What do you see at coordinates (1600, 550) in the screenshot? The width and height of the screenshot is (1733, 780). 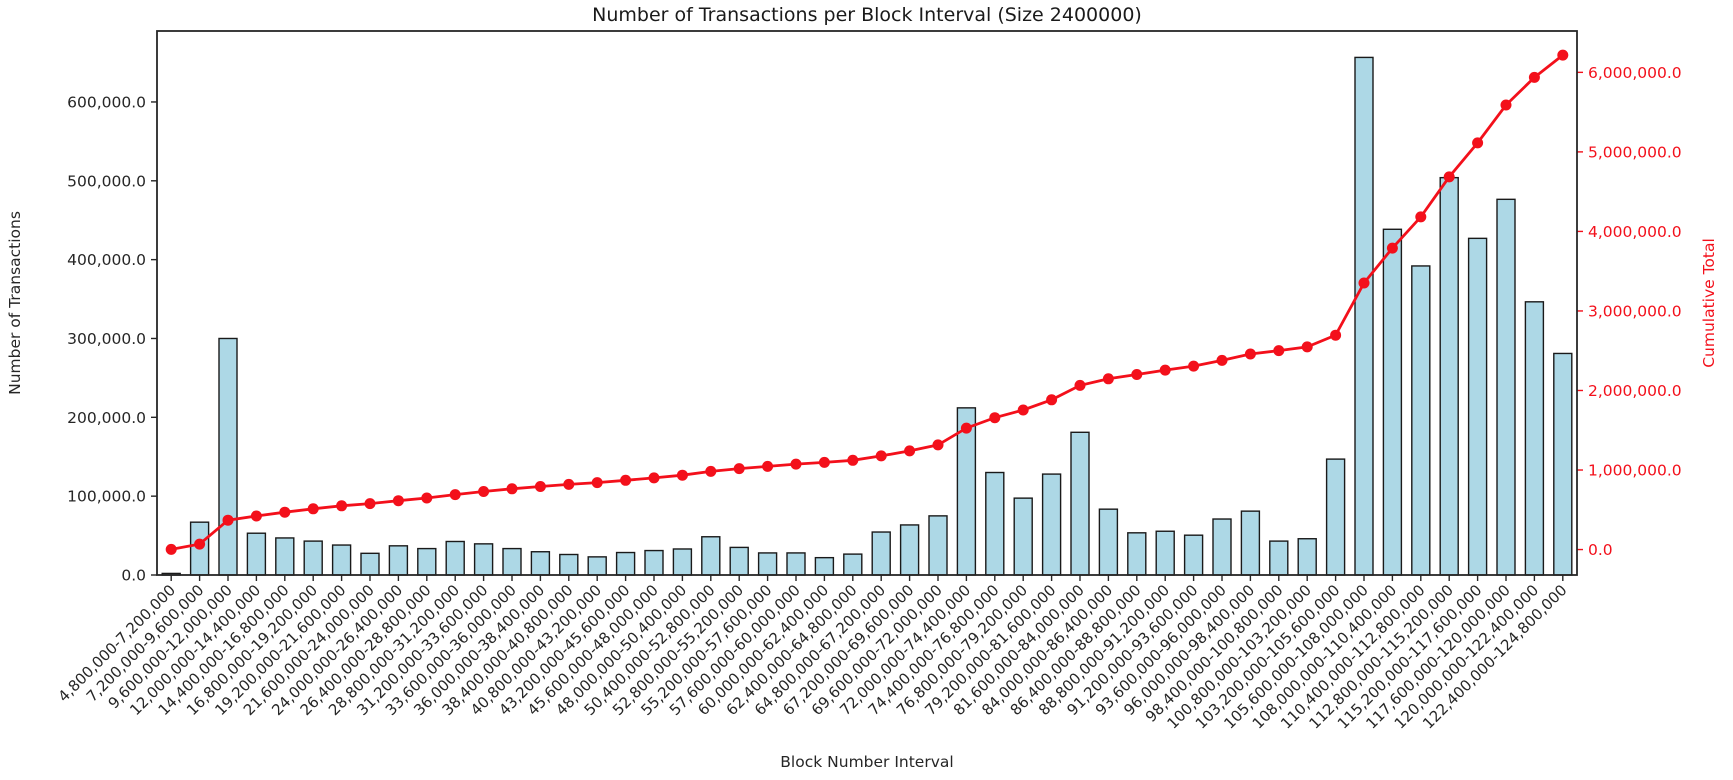 I see `right-axis-tick-label: 0.0` at bounding box center [1600, 550].